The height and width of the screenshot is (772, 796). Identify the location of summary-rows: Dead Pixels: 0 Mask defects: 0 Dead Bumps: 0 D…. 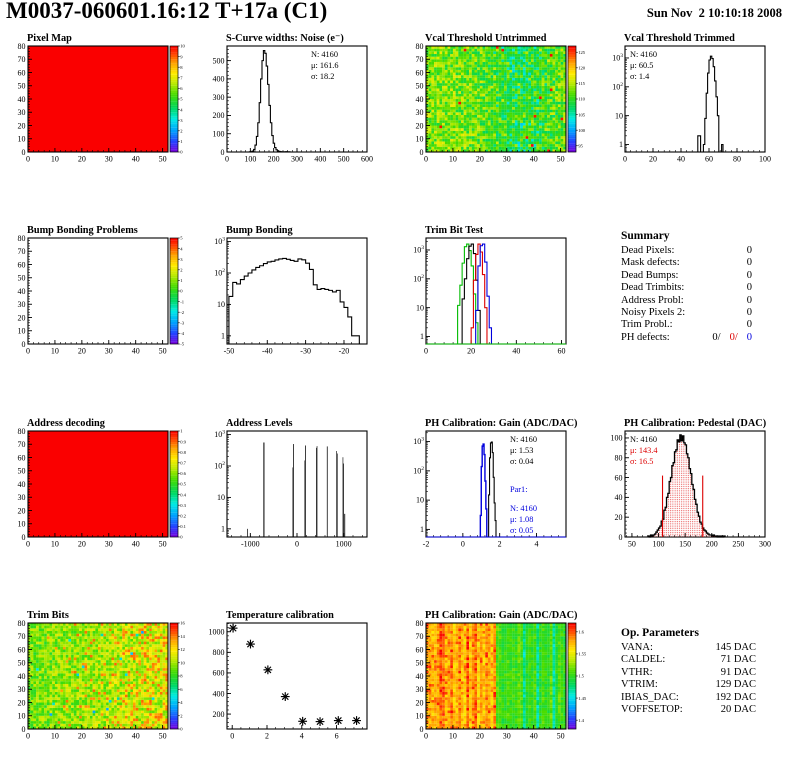
(686, 288).